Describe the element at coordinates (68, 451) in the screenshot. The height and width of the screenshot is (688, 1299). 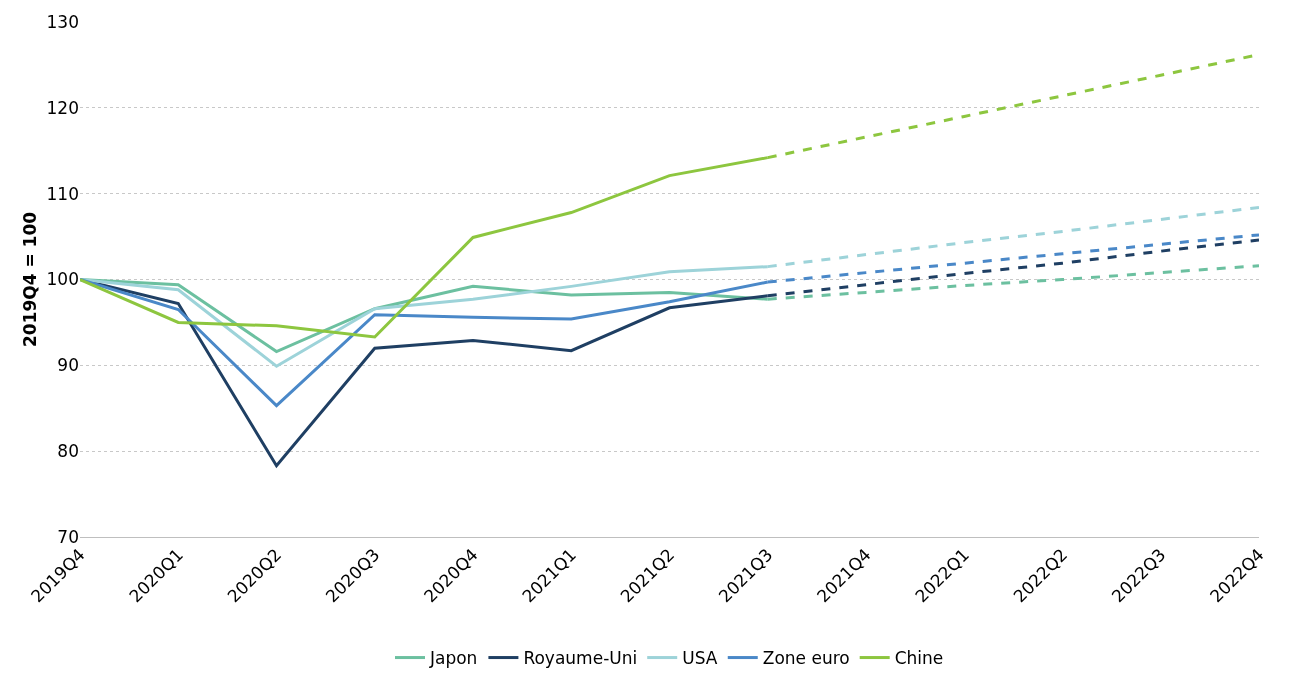
I see `y-tick-label: 80` at that location.